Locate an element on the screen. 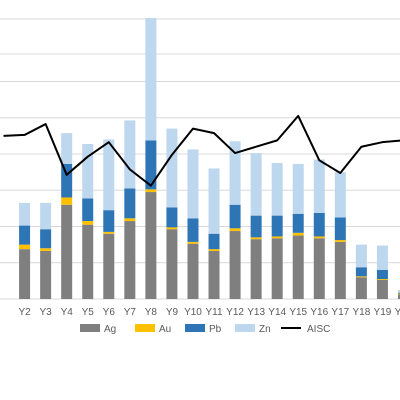 The height and width of the screenshot is (400, 400). x-tick-label: Y19 is located at coordinates (383, 312).